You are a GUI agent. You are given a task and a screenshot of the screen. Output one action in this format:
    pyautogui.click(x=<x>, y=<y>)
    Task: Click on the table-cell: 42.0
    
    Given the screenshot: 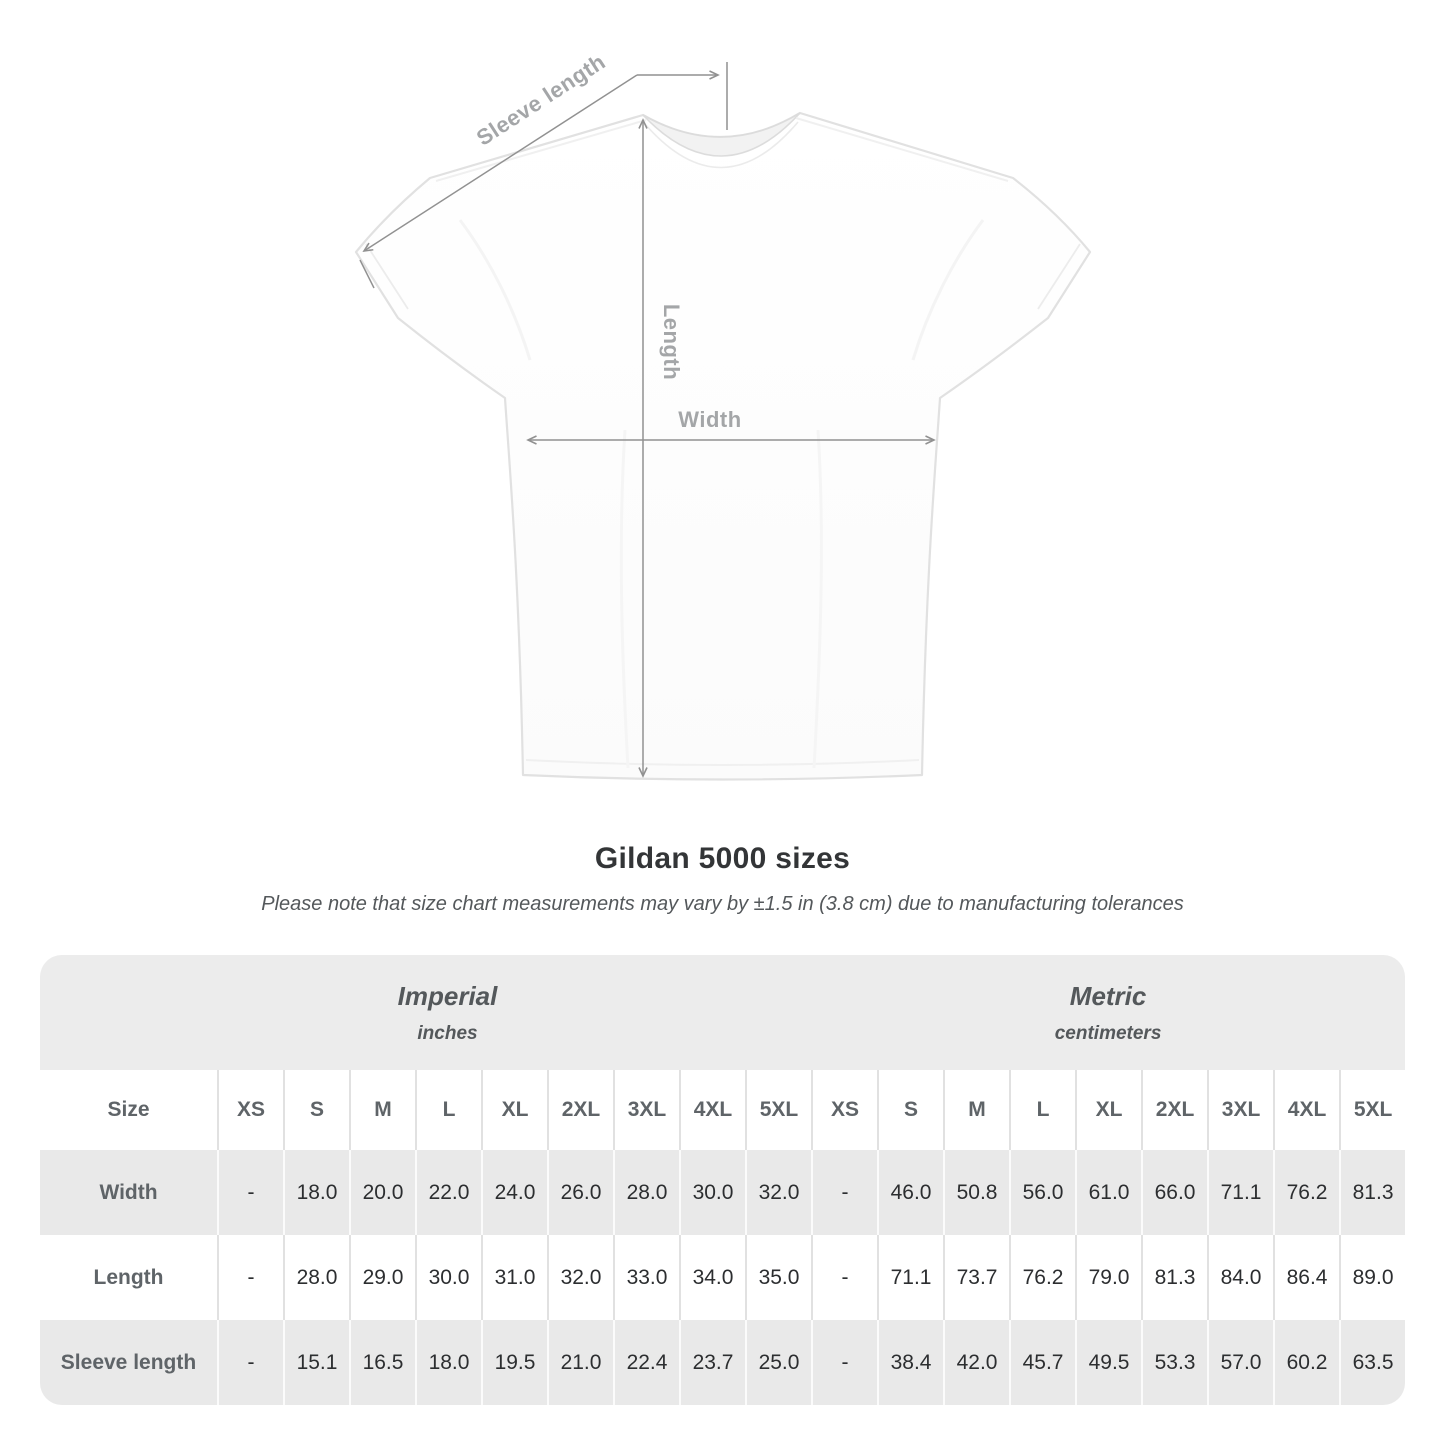 What is the action you would take?
    pyautogui.click(x=976, y=1362)
    